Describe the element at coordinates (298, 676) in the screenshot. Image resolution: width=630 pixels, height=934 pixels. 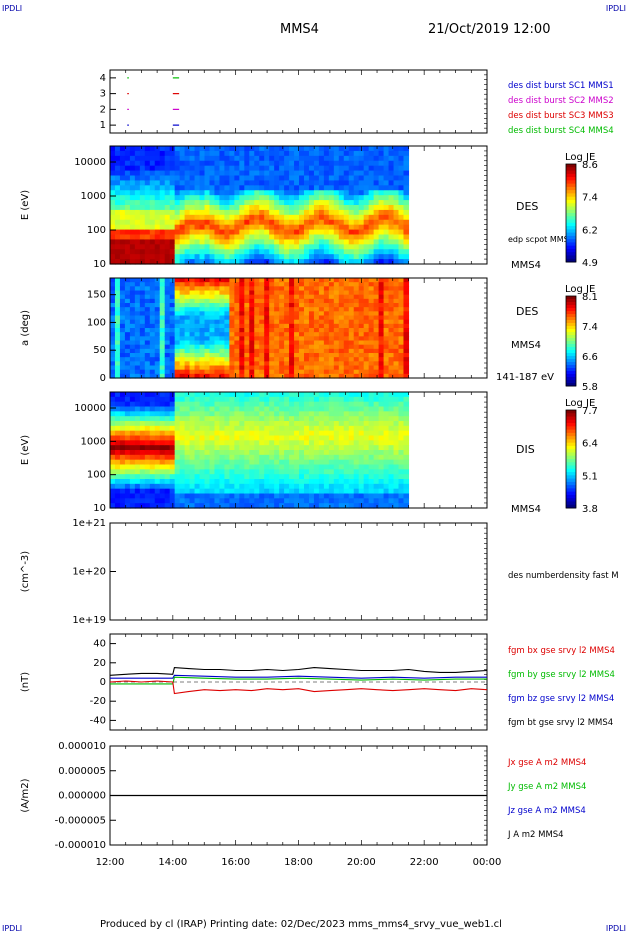
I see `series-line-blue` at that location.